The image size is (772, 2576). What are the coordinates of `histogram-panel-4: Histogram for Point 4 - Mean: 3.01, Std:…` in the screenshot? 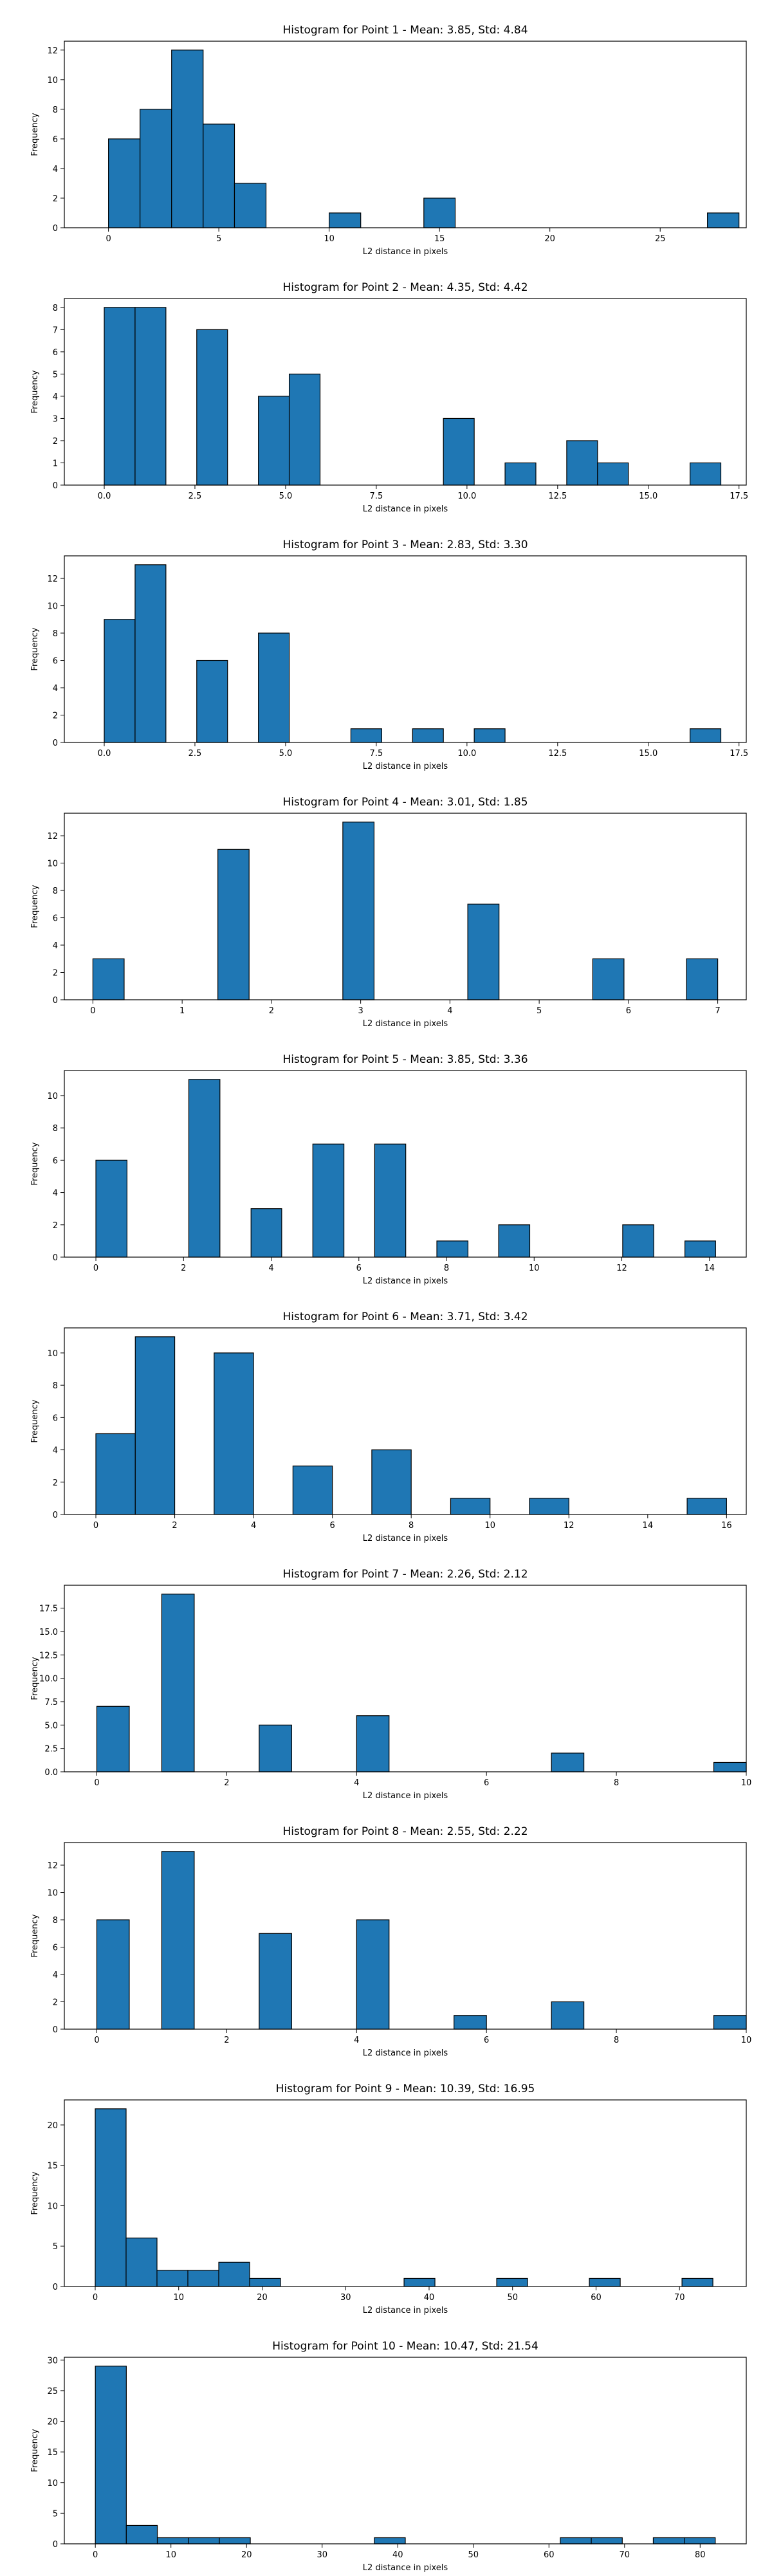 It's located at (386, 900).